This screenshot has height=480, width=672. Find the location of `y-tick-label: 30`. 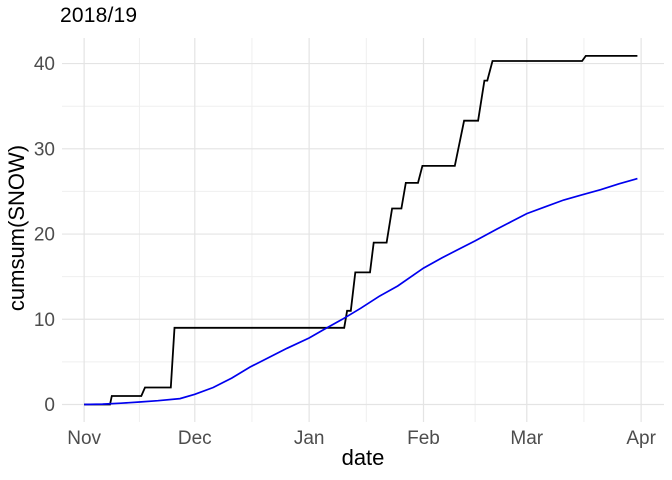

y-tick-label: 30 is located at coordinates (44, 149).